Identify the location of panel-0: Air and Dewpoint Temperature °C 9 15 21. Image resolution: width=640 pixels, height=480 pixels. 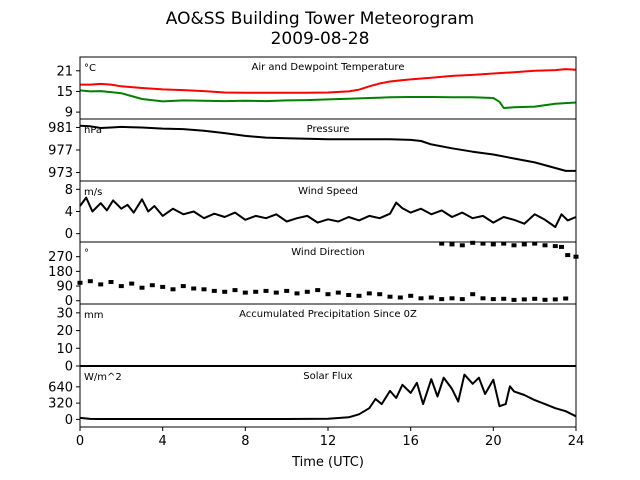
(316, 88).